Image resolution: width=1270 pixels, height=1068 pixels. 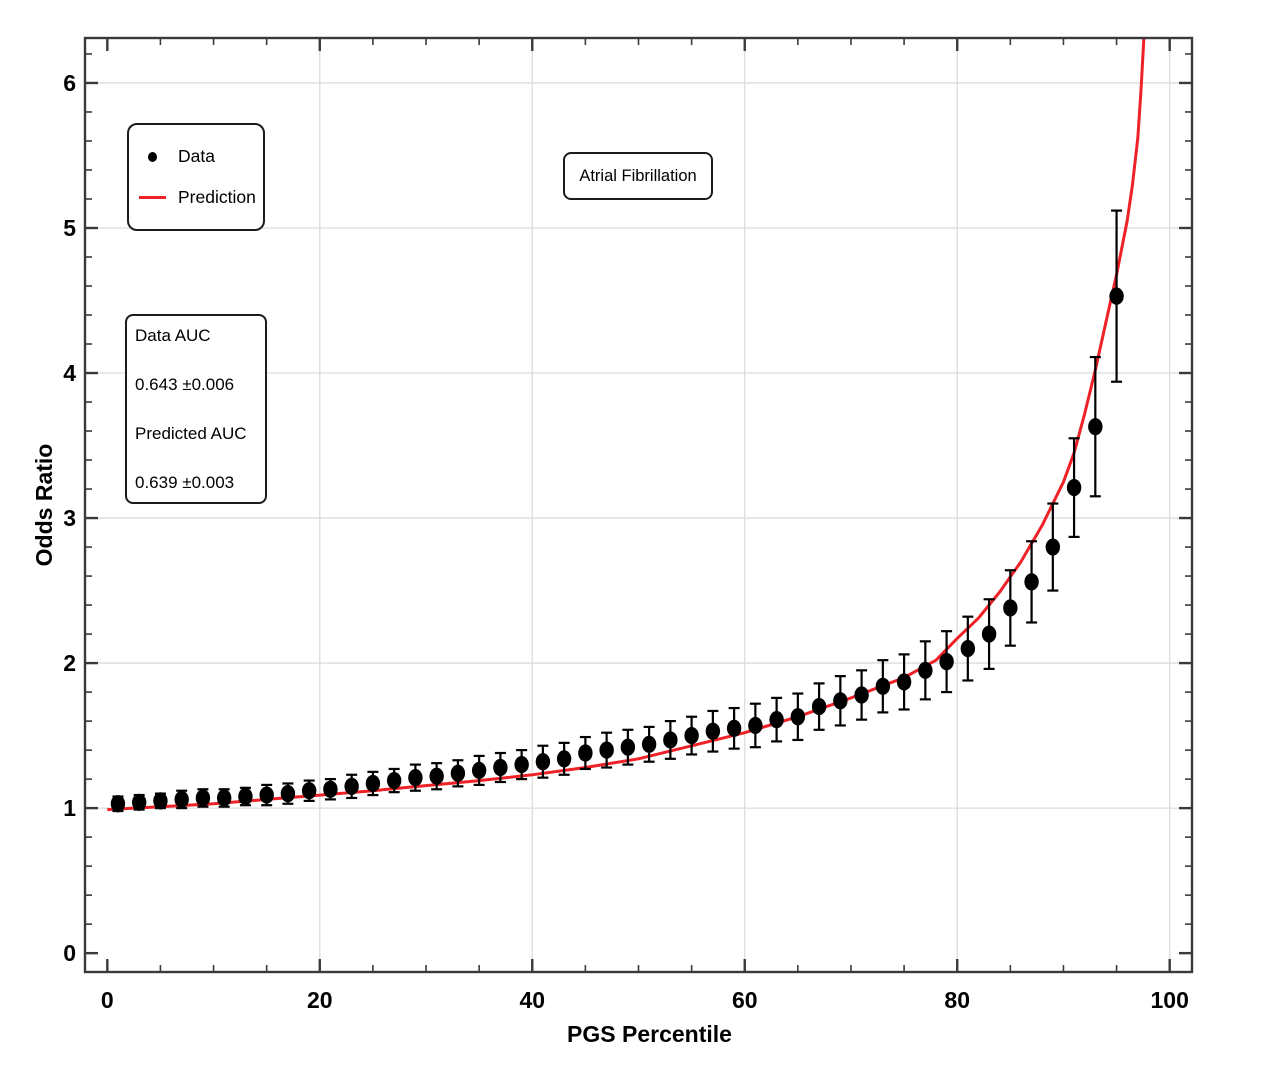 What do you see at coordinates (69, 663) in the screenshot?
I see `y-tick-label: 2` at bounding box center [69, 663].